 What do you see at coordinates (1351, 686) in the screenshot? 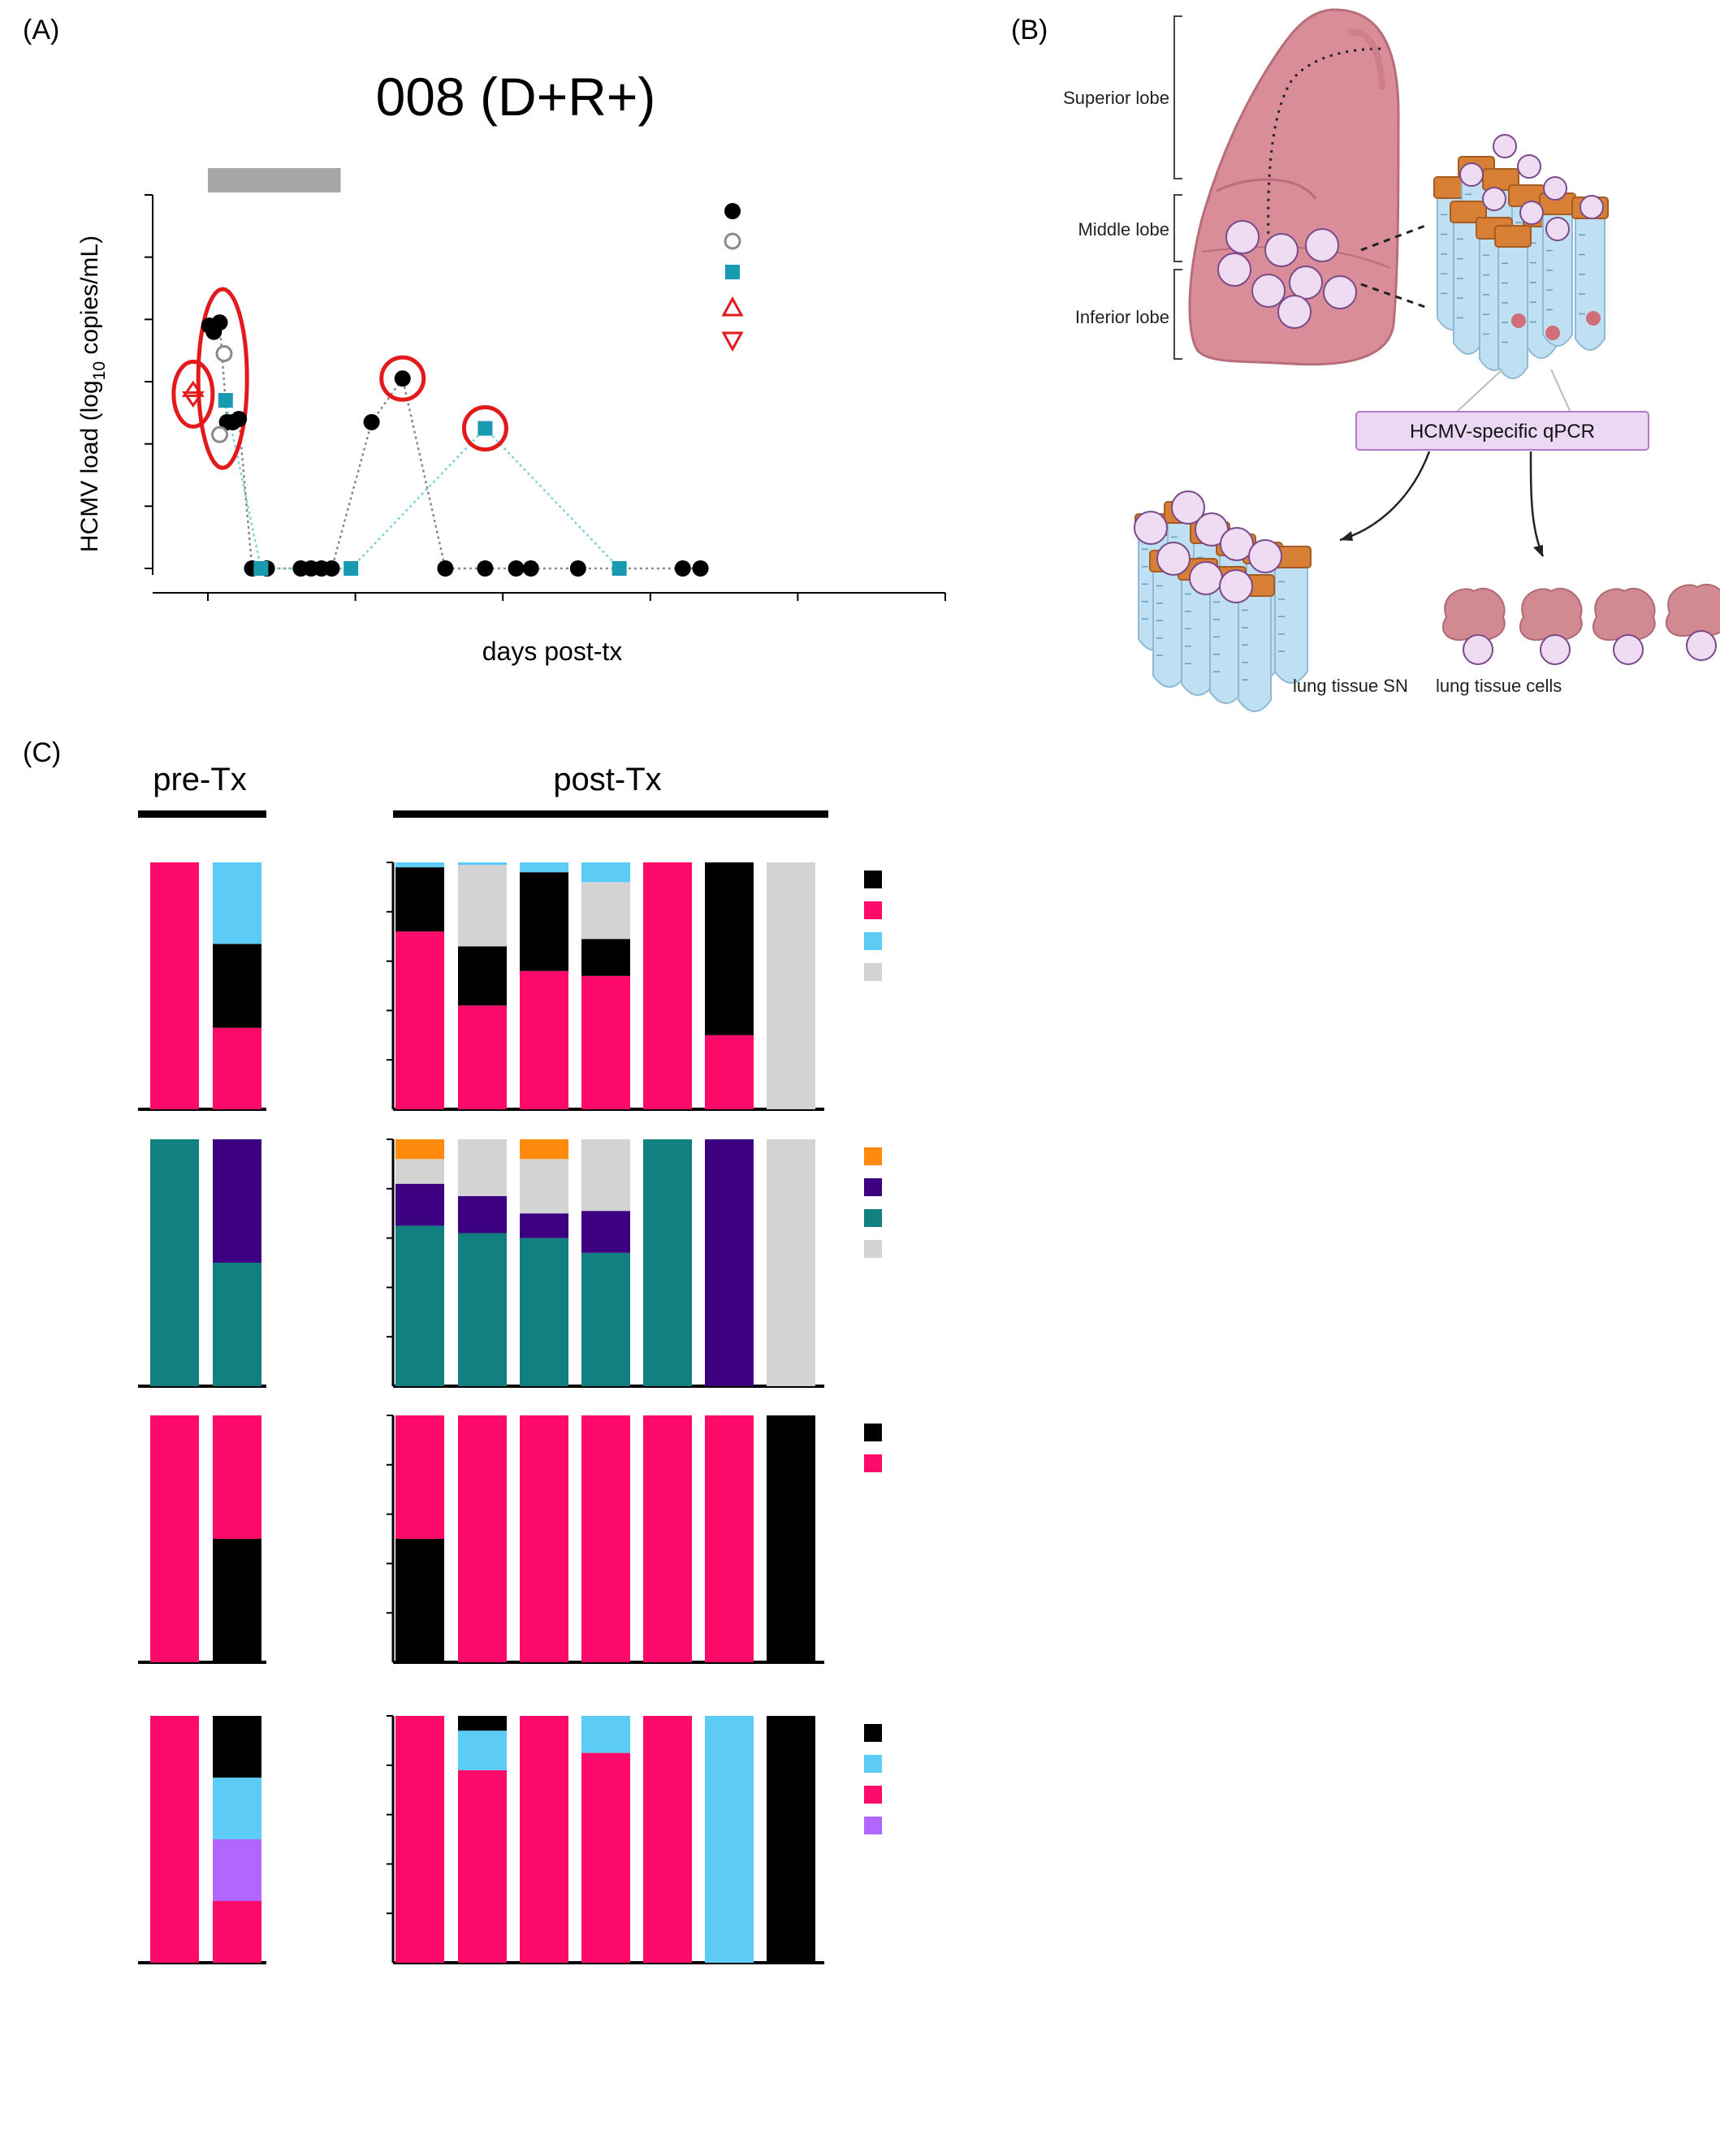
I see `sn-label: lung tissue SN` at bounding box center [1351, 686].